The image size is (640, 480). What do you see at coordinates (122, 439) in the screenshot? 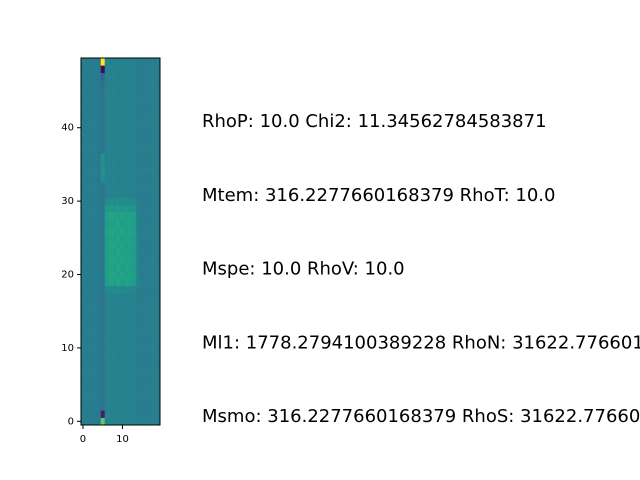
I see `x-tick-label: 10` at bounding box center [122, 439].